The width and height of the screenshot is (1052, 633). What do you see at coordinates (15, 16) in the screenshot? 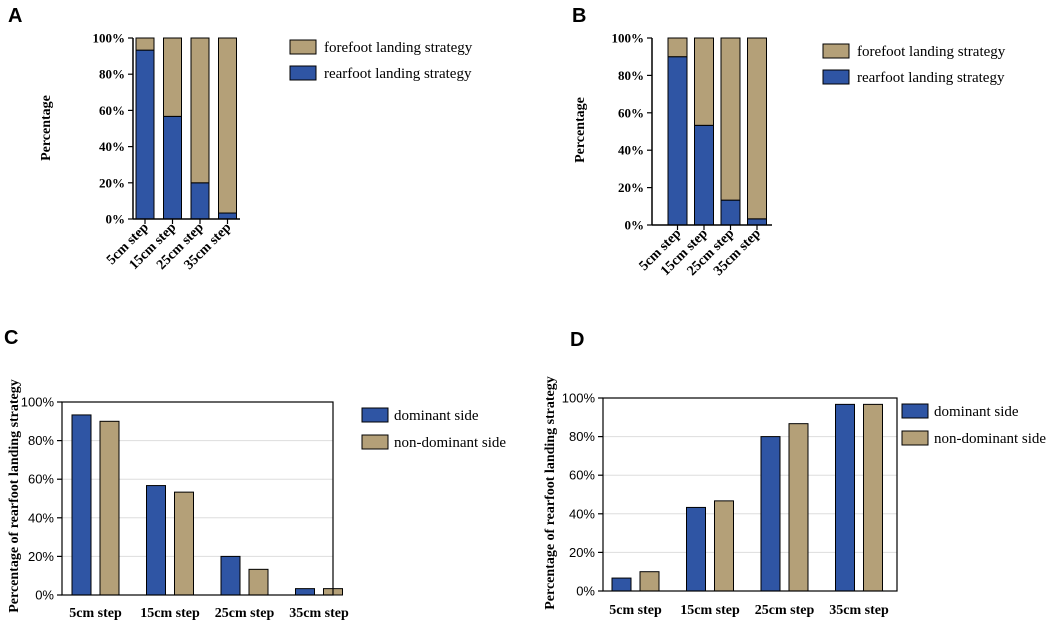
I see `panel-letter: A` at bounding box center [15, 16].